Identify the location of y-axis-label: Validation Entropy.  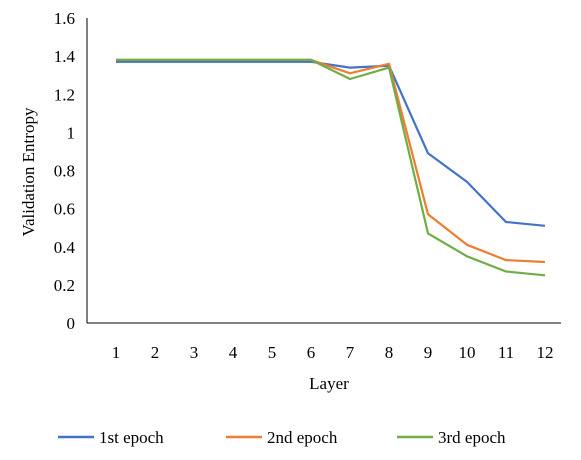
(28, 171).